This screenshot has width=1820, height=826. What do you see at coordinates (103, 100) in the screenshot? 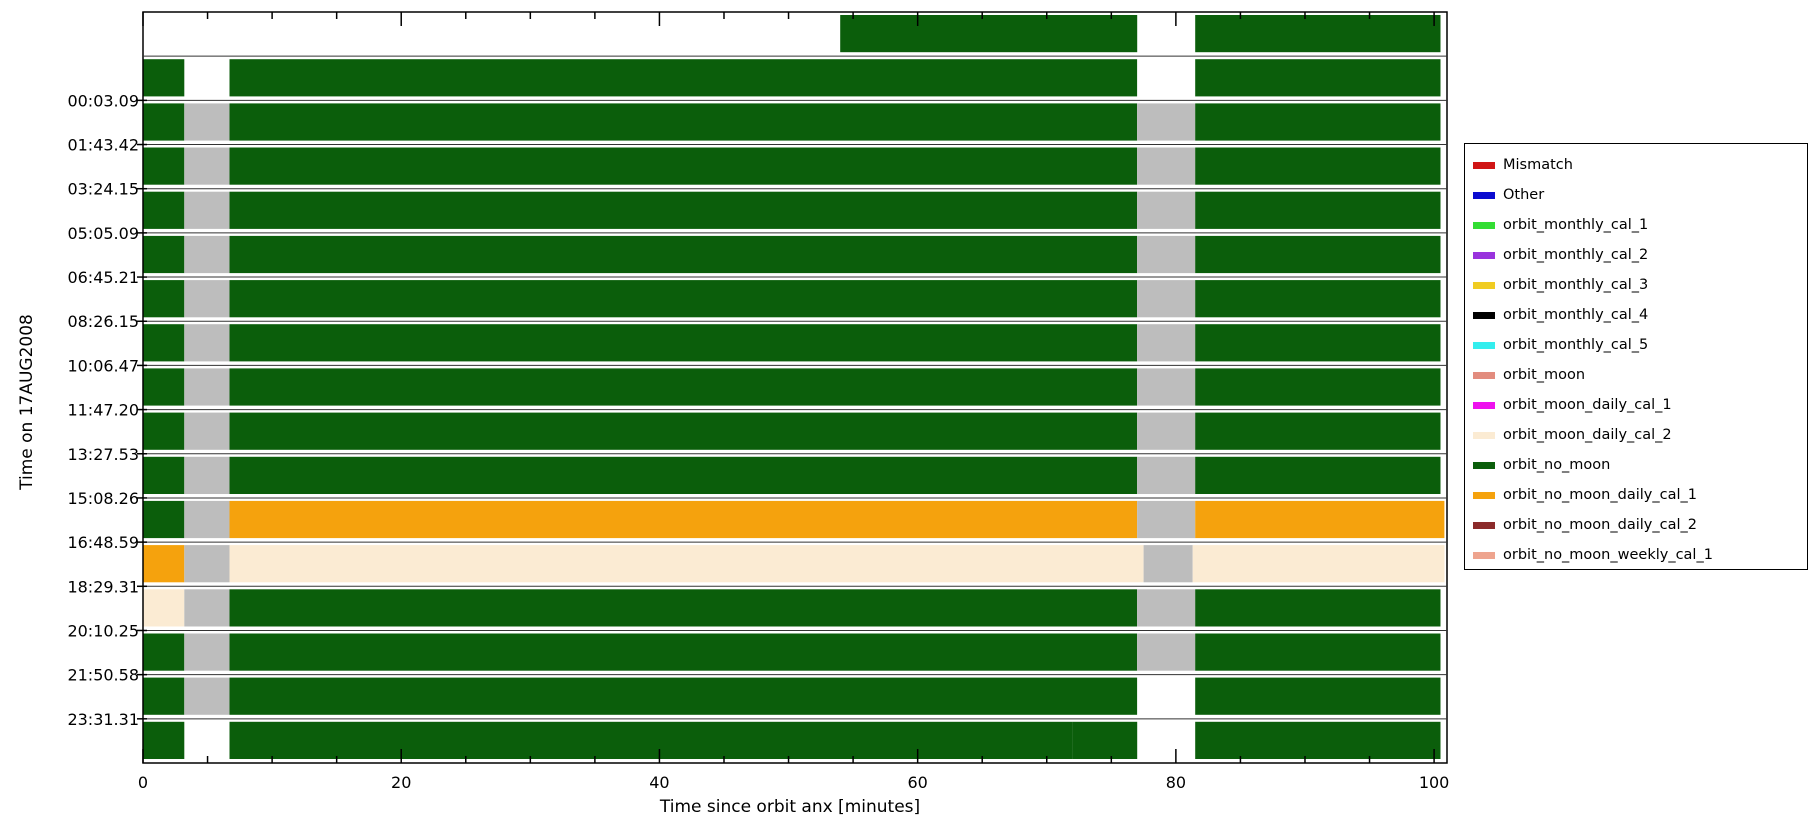
I see `y-tick-label-0: 00:03.09` at bounding box center [103, 100].